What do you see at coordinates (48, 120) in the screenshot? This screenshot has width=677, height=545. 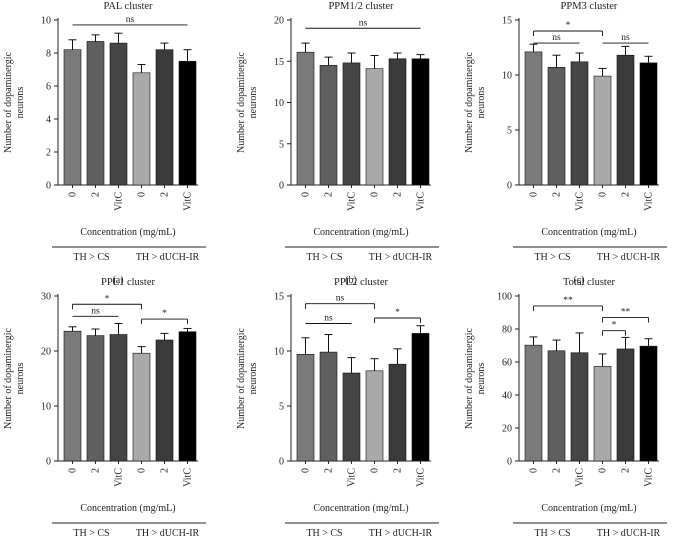 I see `y-tick-label: 4` at bounding box center [48, 120].